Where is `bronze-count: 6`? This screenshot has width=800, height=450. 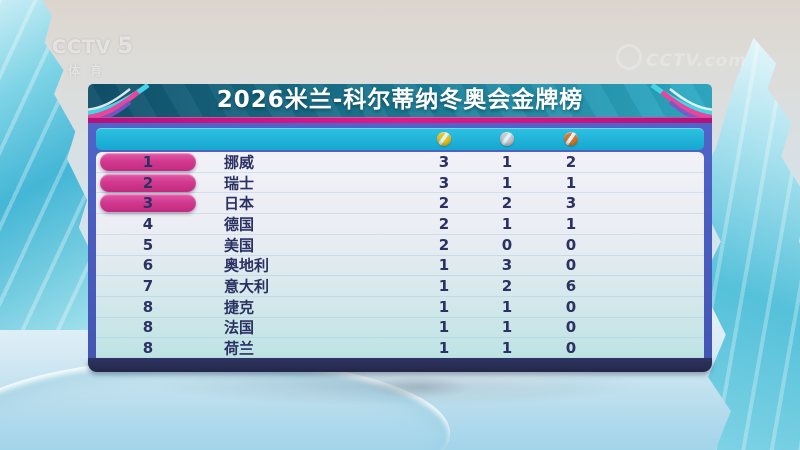 bronze-count: 6 is located at coordinates (571, 286).